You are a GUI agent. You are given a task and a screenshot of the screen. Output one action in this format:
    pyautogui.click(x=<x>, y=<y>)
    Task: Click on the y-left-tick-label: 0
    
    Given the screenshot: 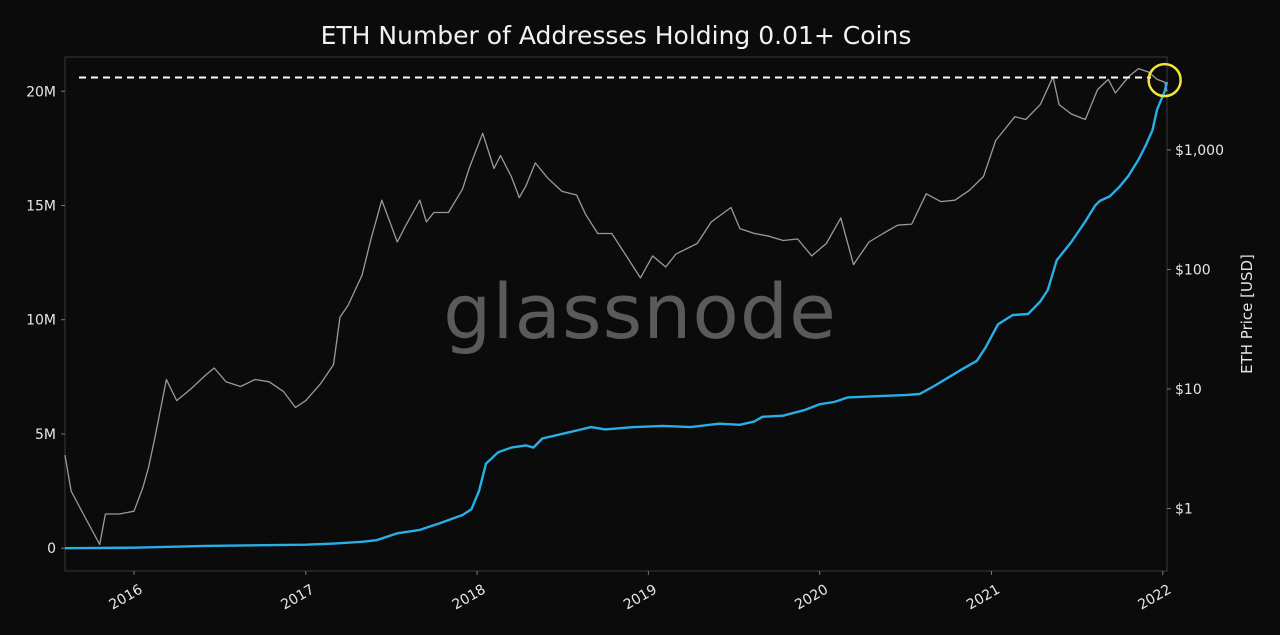 What is the action you would take?
    pyautogui.click(x=51, y=549)
    